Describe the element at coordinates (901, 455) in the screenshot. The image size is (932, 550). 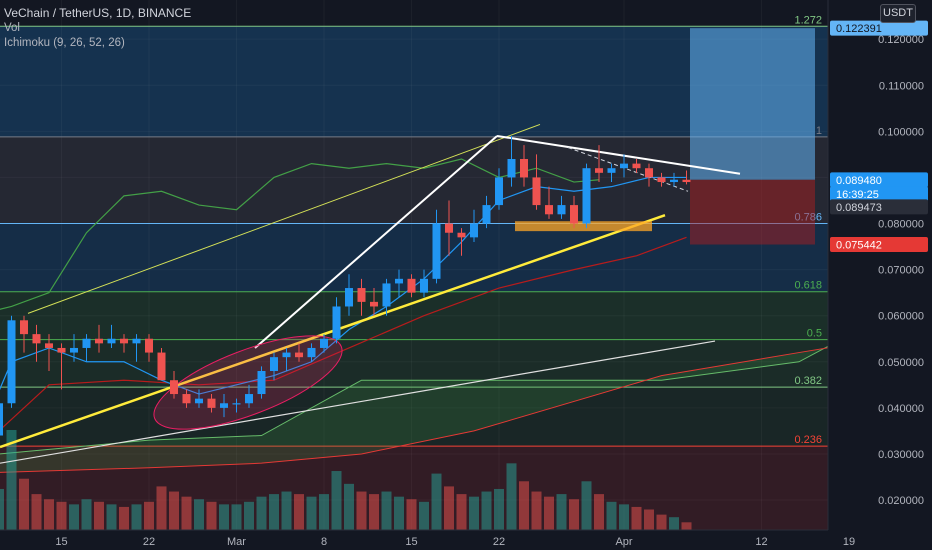
I see `price-tick-label: 0.030000` at that location.